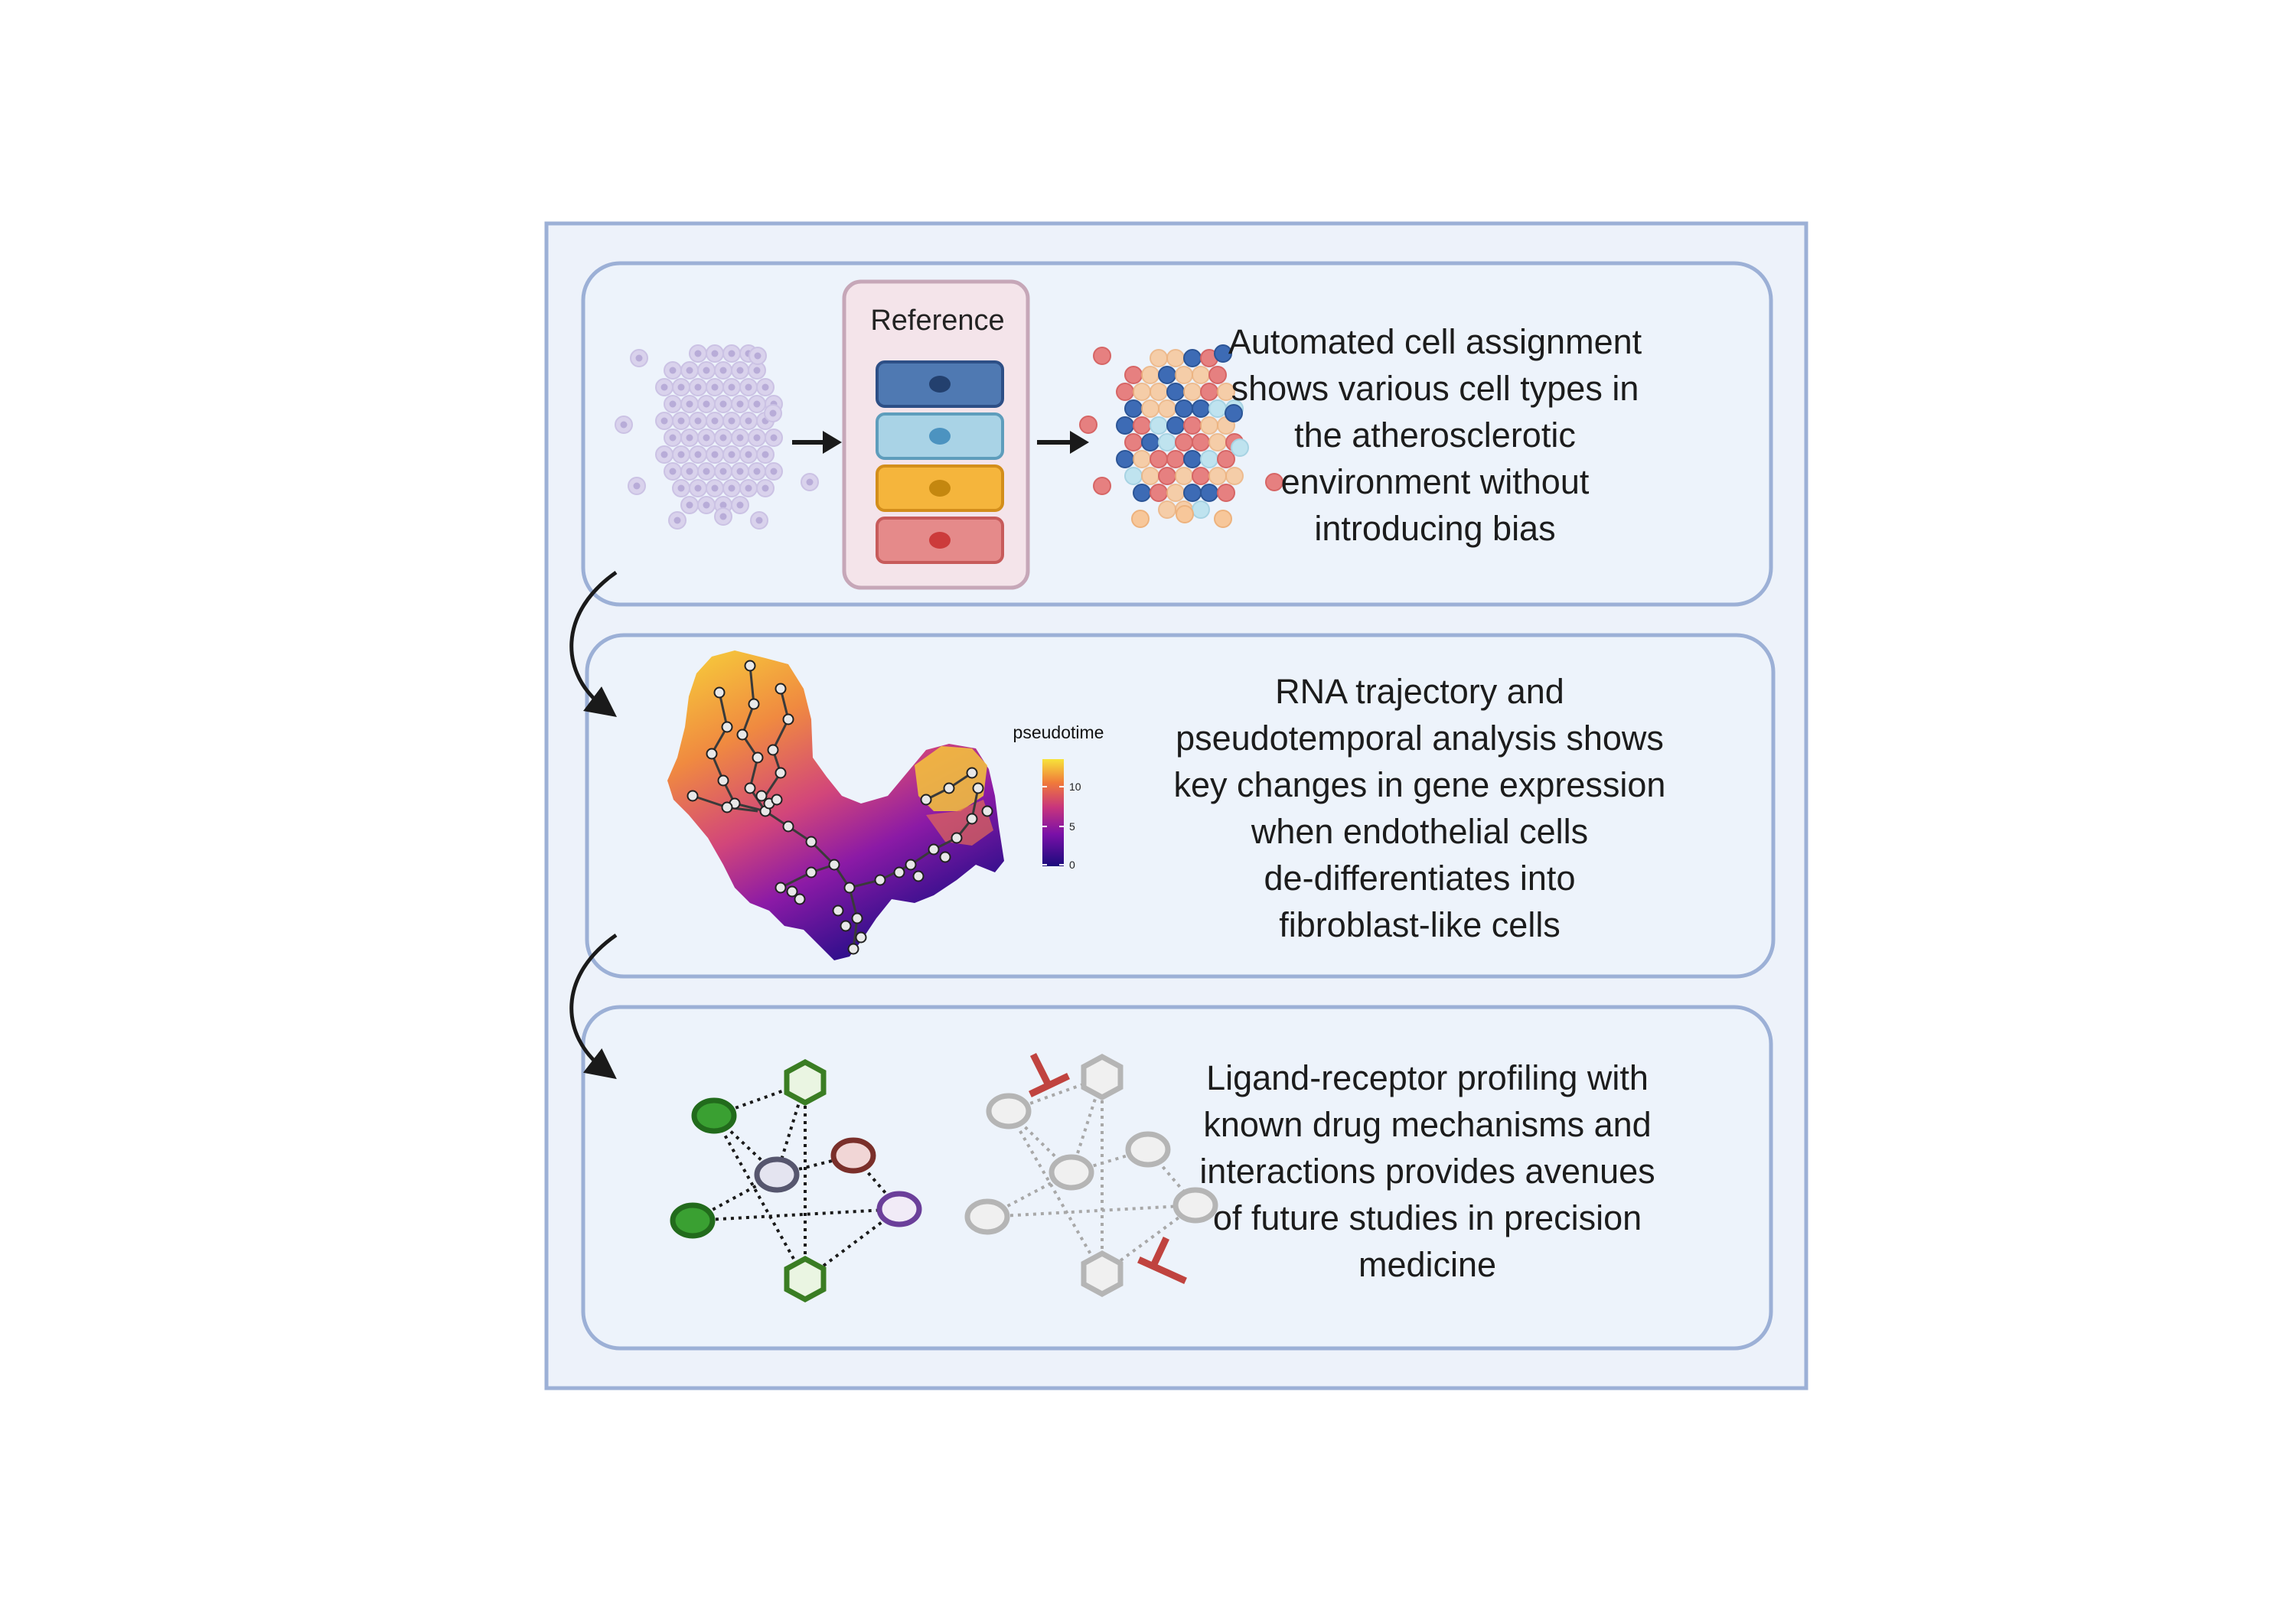 The height and width of the screenshot is (1607, 2296). Describe the element at coordinates (937, 321) in the screenshot. I see `reference-title: Reference` at that location.